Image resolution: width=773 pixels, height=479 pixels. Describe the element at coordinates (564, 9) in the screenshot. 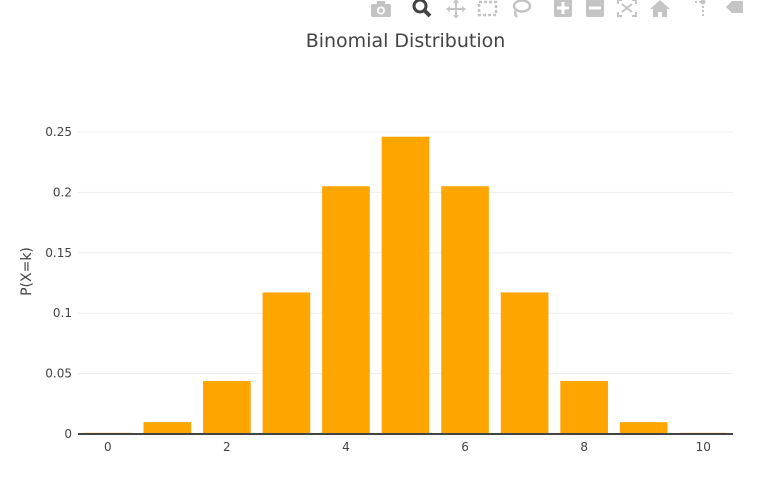

I see `zoom-in-icon` at that location.